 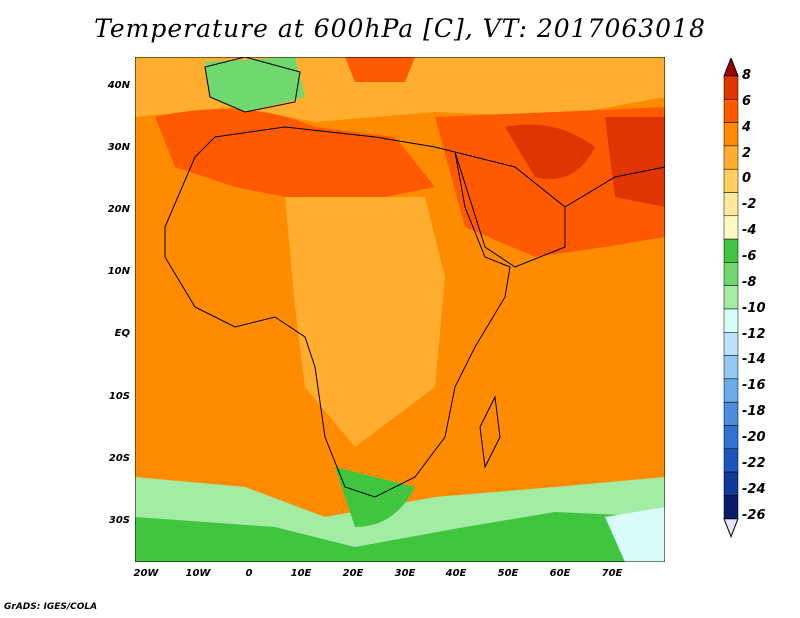 I want to click on colorbar-label: -18, so click(x=754, y=412).